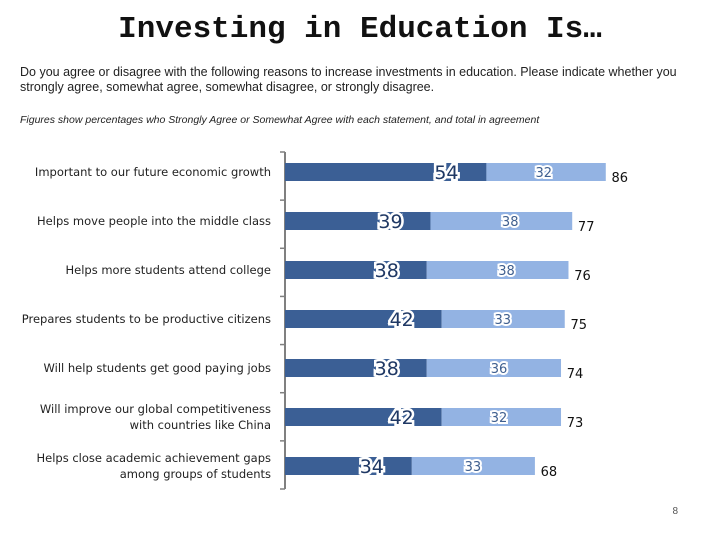 Image resolution: width=720 pixels, height=540 pixels. What do you see at coordinates (586, 227) in the screenshot?
I see `label-total: 77` at bounding box center [586, 227].